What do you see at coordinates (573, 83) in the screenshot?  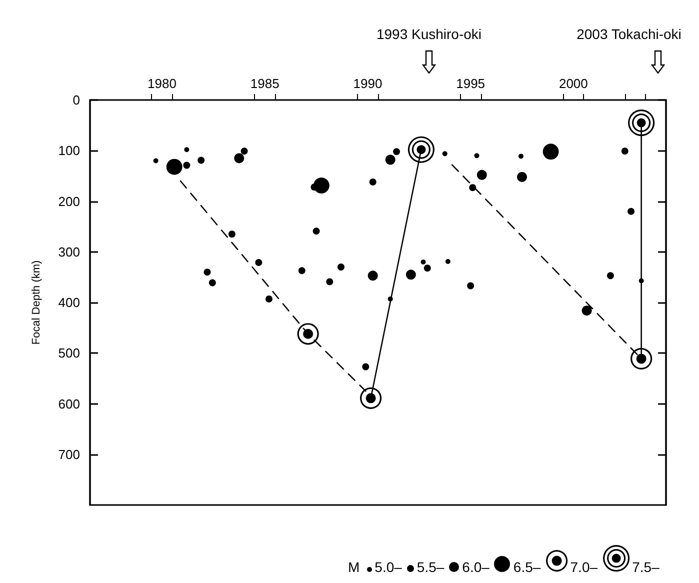 I see `x-tick-label: 2000` at bounding box center [573, 83].